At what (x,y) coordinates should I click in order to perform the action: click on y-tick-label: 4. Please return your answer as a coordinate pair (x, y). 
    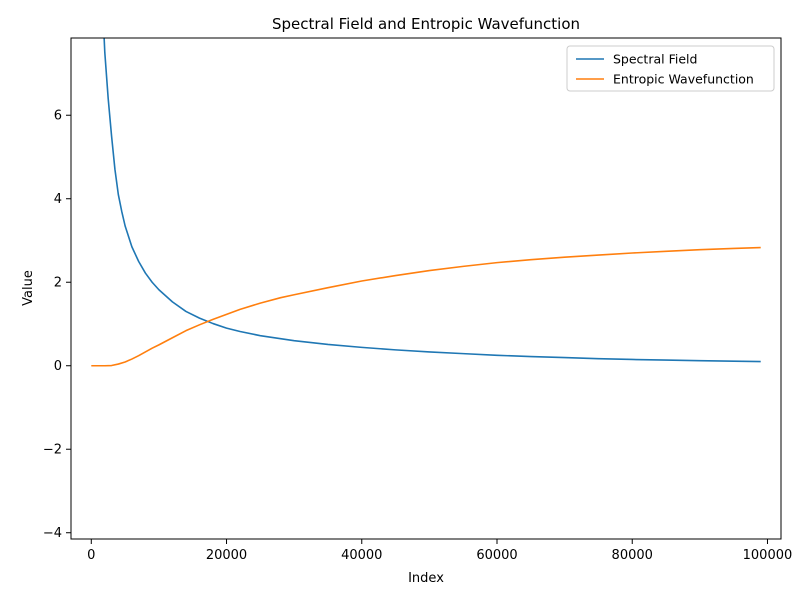
    Looking at the image, I should click on (58, 199).